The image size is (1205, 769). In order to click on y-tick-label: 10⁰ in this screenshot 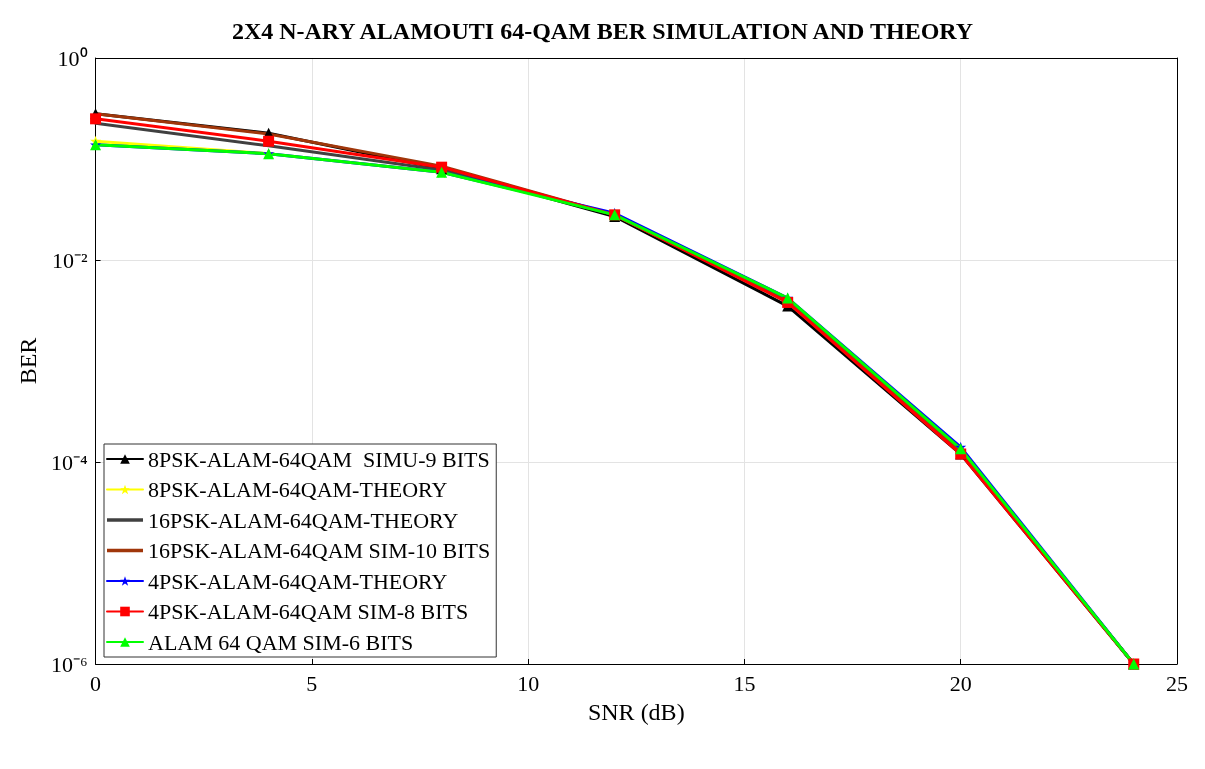, I will do `click(72, 58)`.